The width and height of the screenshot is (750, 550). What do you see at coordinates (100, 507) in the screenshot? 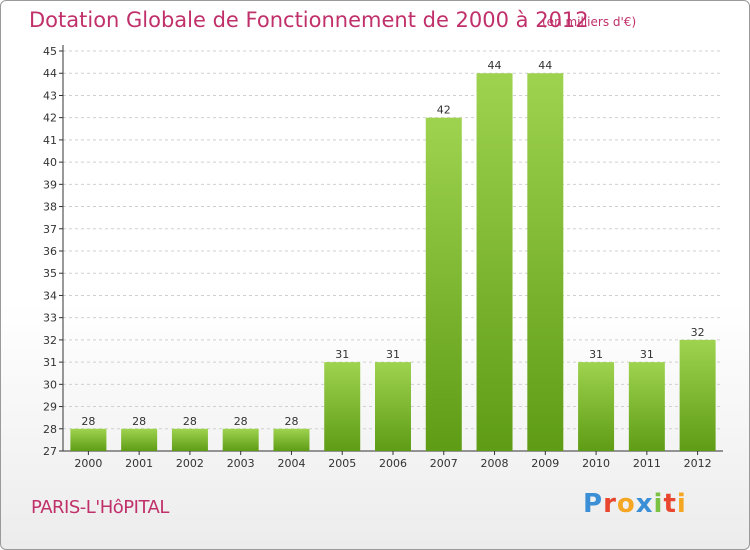
I see `commune-name: PARIS-L'HôPITAL` at bounding box center [100, 507].